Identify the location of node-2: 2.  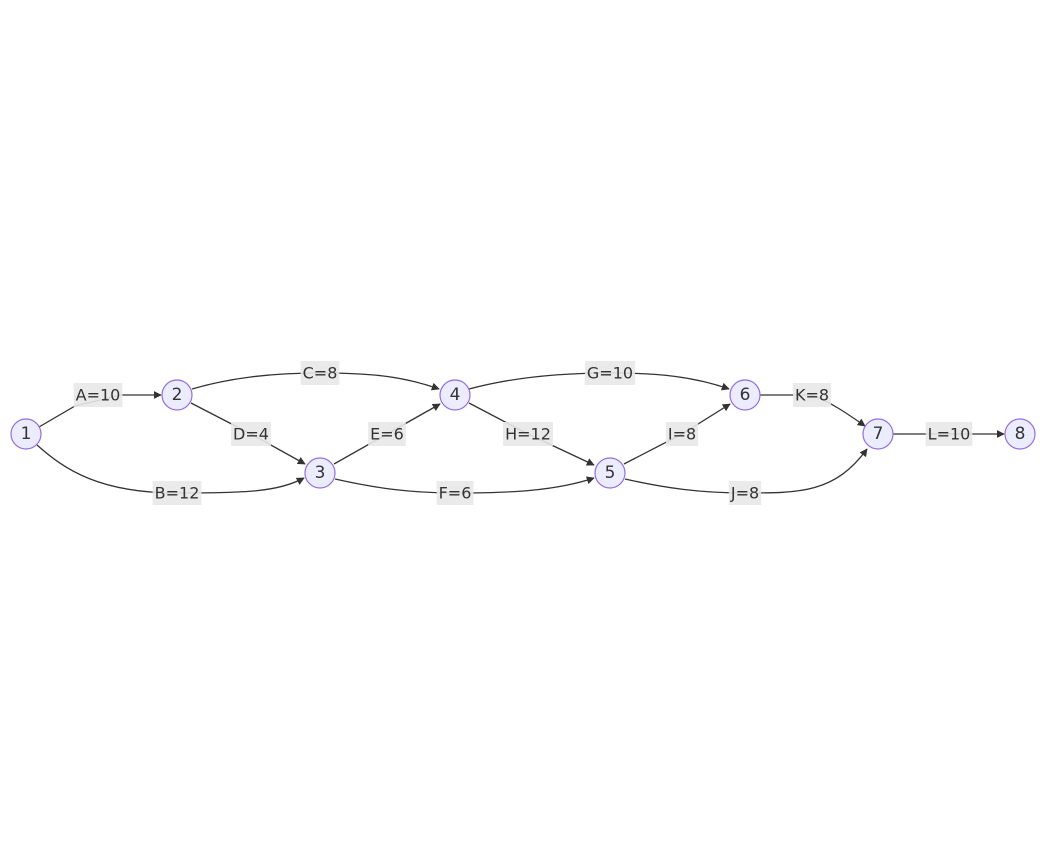
(177, 395).